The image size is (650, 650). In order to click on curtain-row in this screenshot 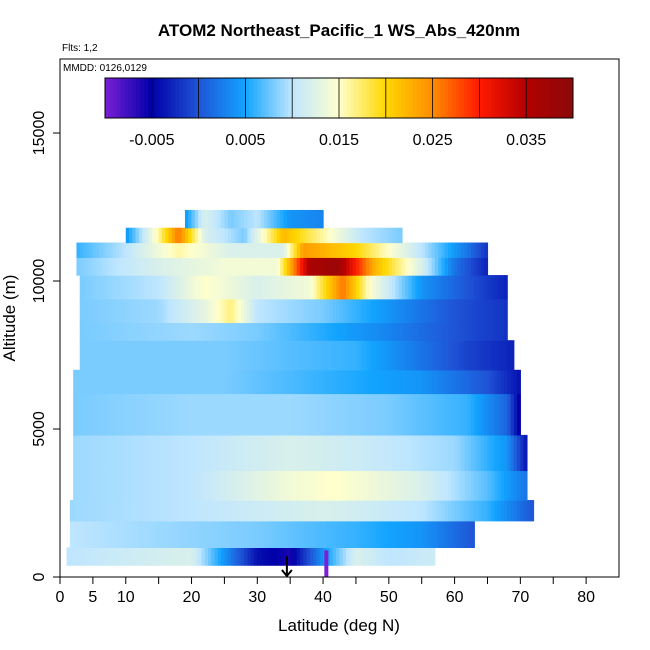, I will do `click(302, 511)`.